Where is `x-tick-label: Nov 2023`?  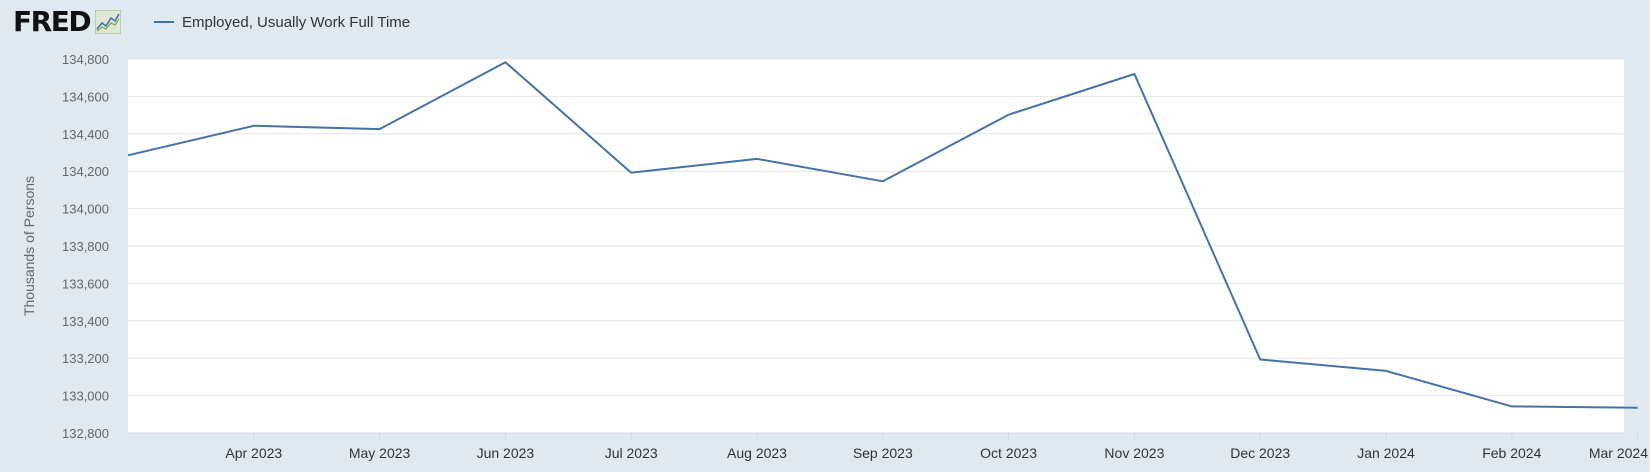 x-tick-label: Nov 2023 is located at coordinates (1134, 453).